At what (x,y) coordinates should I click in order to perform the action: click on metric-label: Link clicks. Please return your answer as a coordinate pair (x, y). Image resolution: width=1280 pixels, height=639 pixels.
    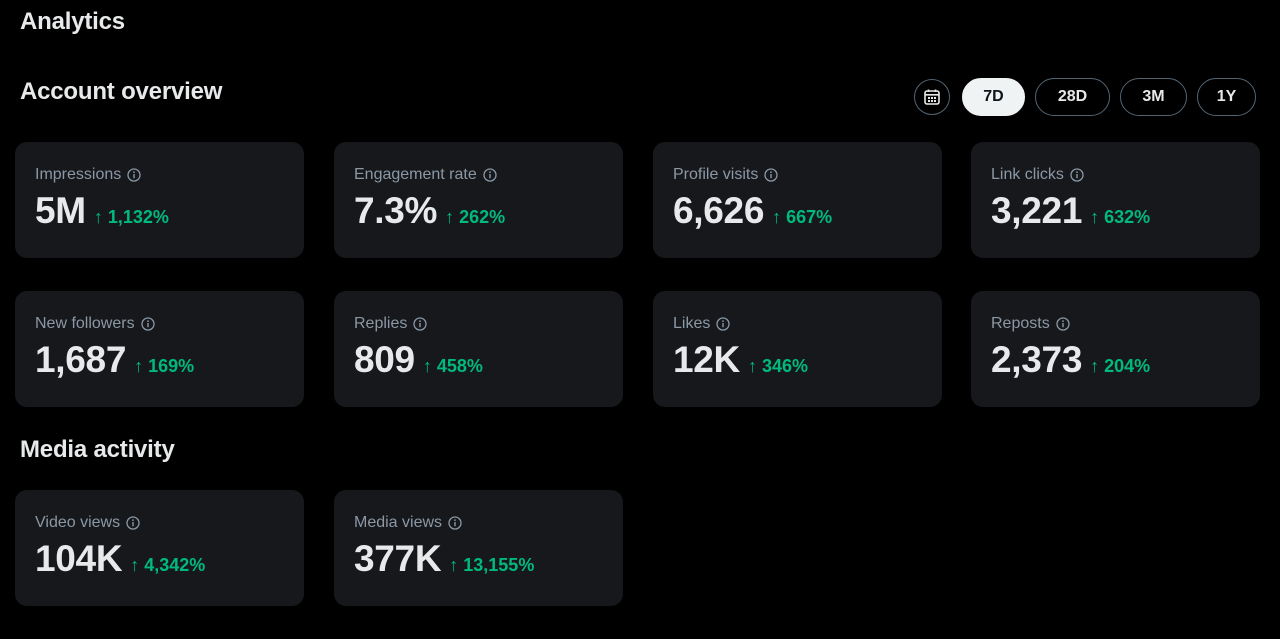
    Looking at the image, I should click on (1027, 174).